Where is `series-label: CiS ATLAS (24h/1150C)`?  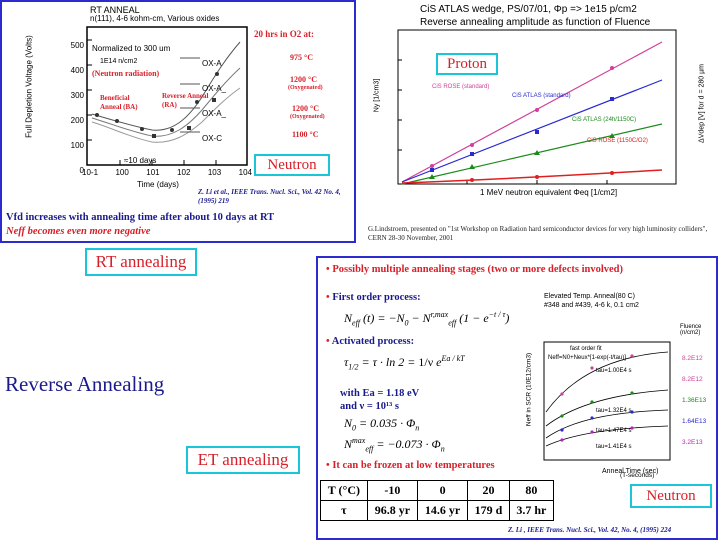
series-label: CiS ATLAS (24h/1150C) is located at coordinates (604, 120).